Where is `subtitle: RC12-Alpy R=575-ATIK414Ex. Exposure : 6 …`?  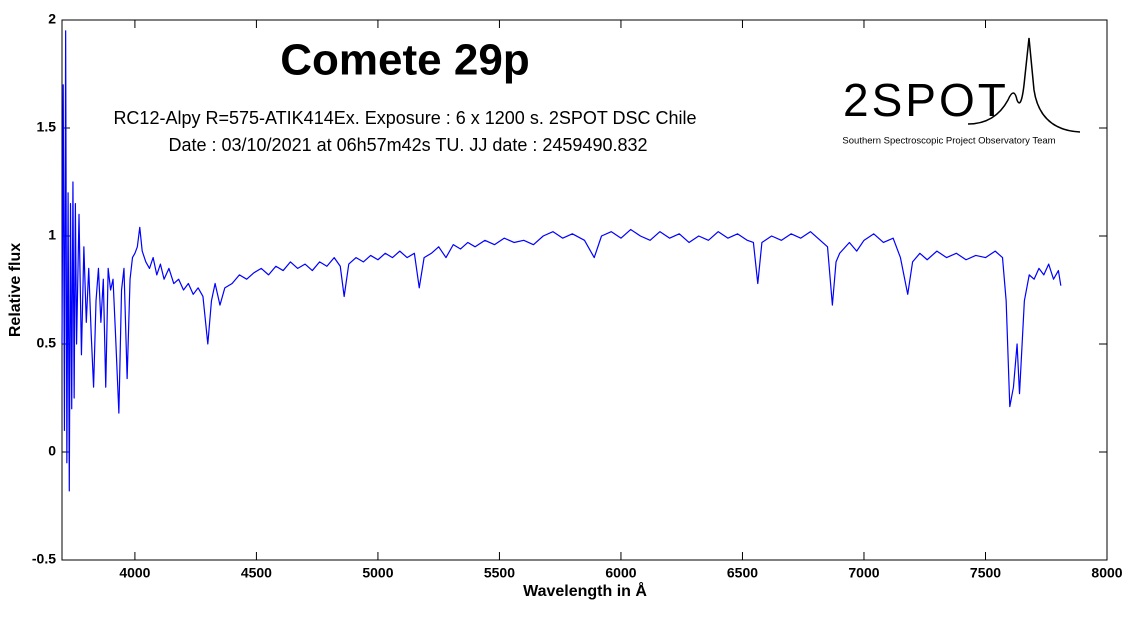
subtitle: RC12-Alpy R=575-ATIK414Ex. Exposure : 6 … is located at coordinates (404, 118).